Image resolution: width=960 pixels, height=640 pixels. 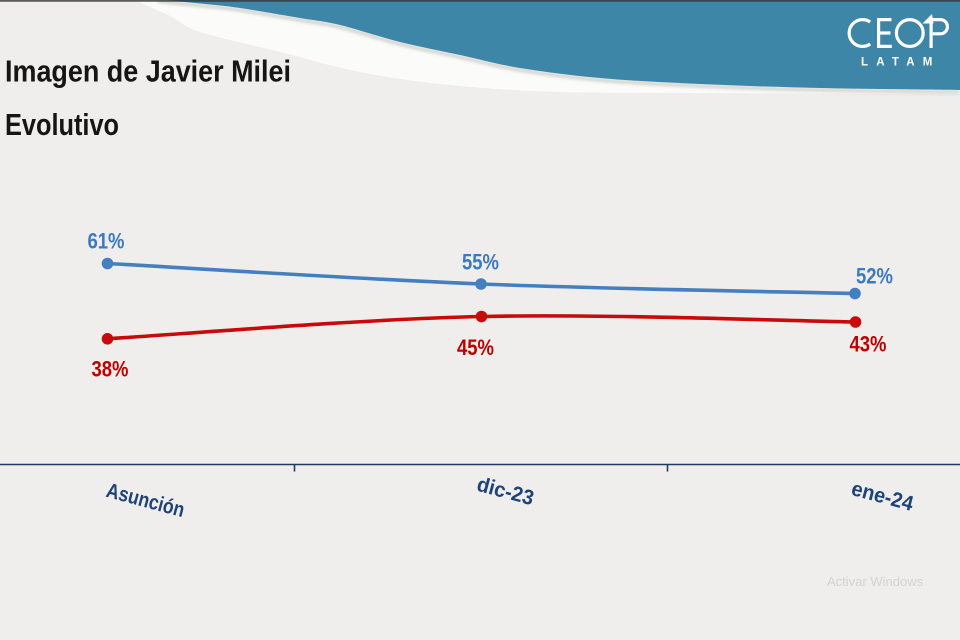 I want to click on svg-text: 38%, so click(x=110, y=369).